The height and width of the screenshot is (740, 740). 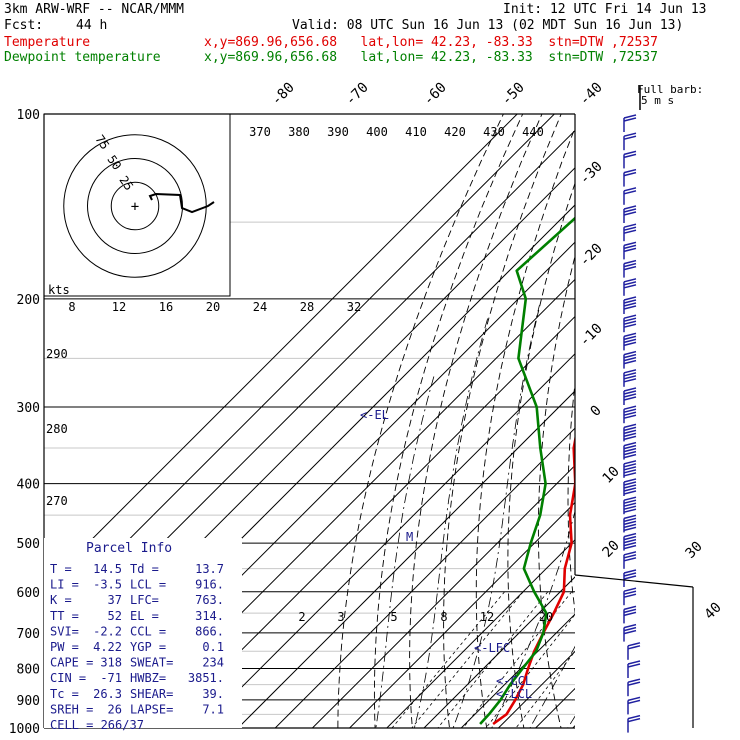 What do you see at coordinates (107, 631) in the screenshot?
I see `parcel-info-value: -2.2` at bounding box center [107, 631].